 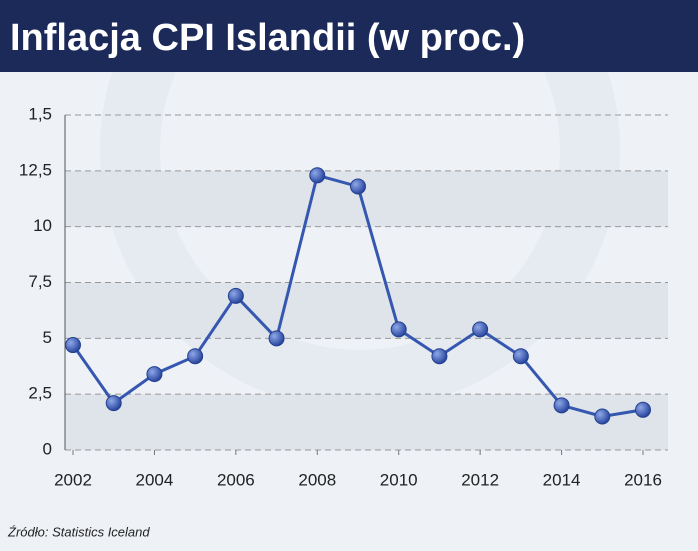 I want to click on x-tick-label: 2016, so click(x=643, y=479).